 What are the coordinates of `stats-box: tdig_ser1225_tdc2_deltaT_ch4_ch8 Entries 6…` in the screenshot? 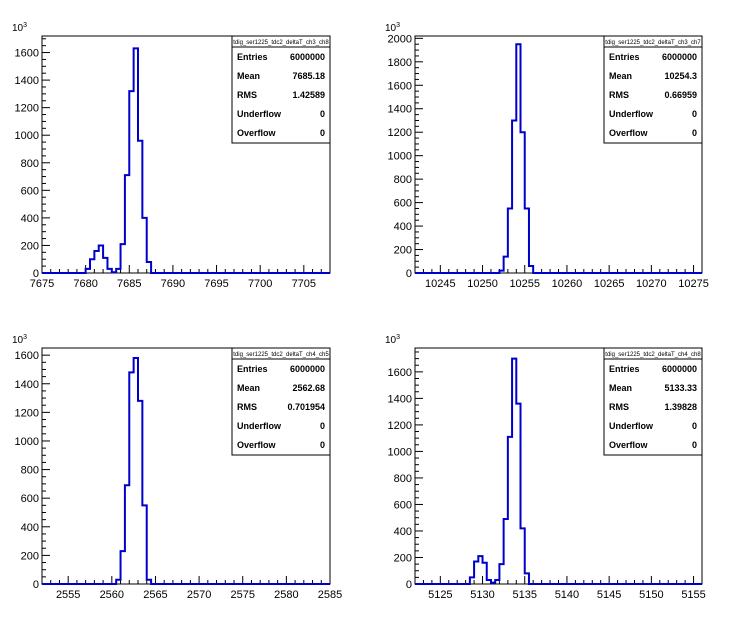 It's located at (653, 401).